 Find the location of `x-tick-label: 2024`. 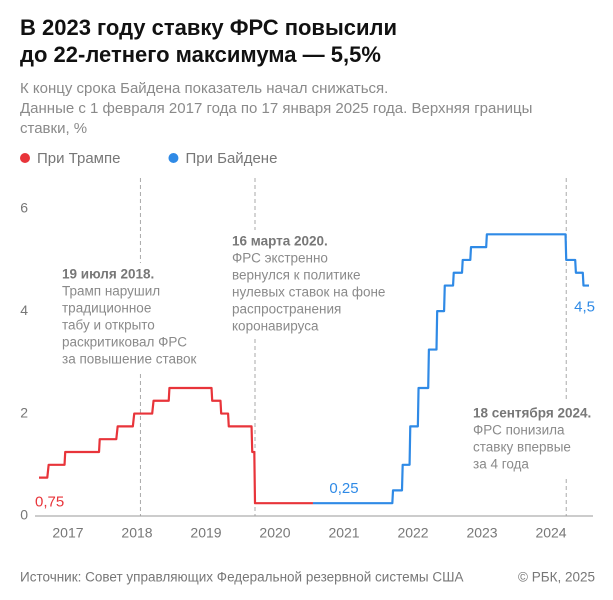

x-tick-label: 2024 is located at coordinates (550, 533).